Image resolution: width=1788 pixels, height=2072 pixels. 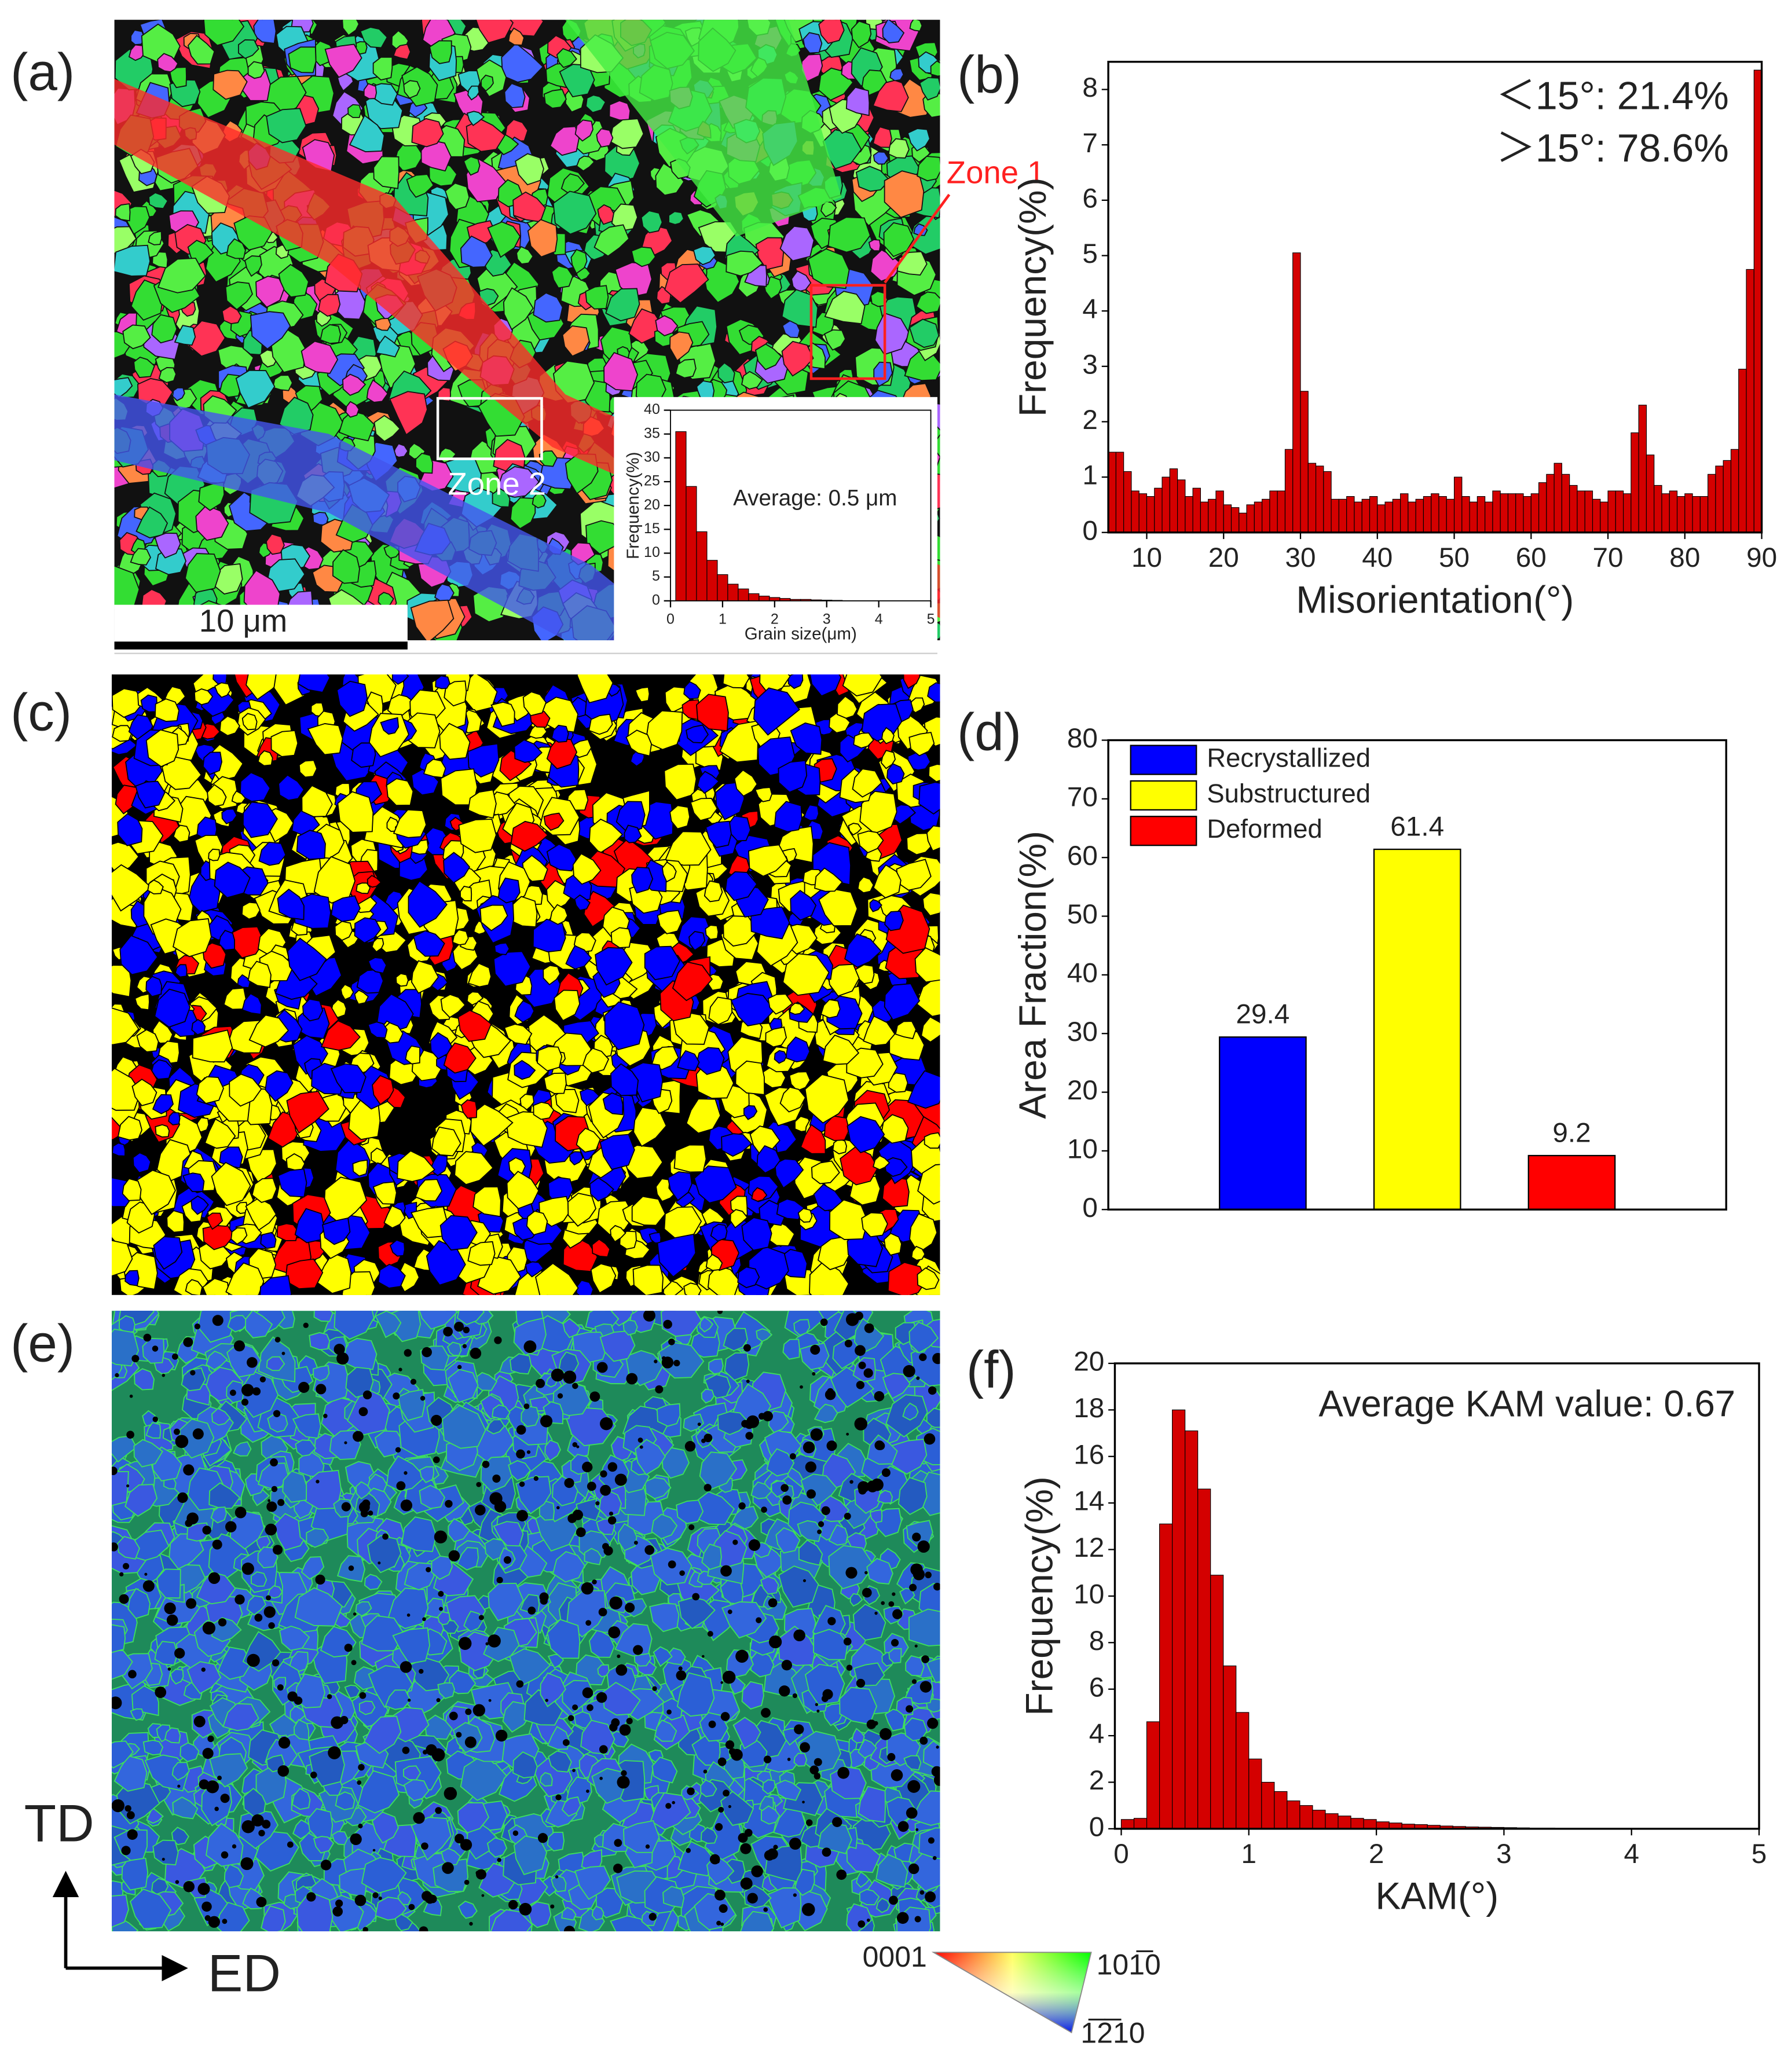 I want to click on histogram-bar, so click(x=1127, y=502).